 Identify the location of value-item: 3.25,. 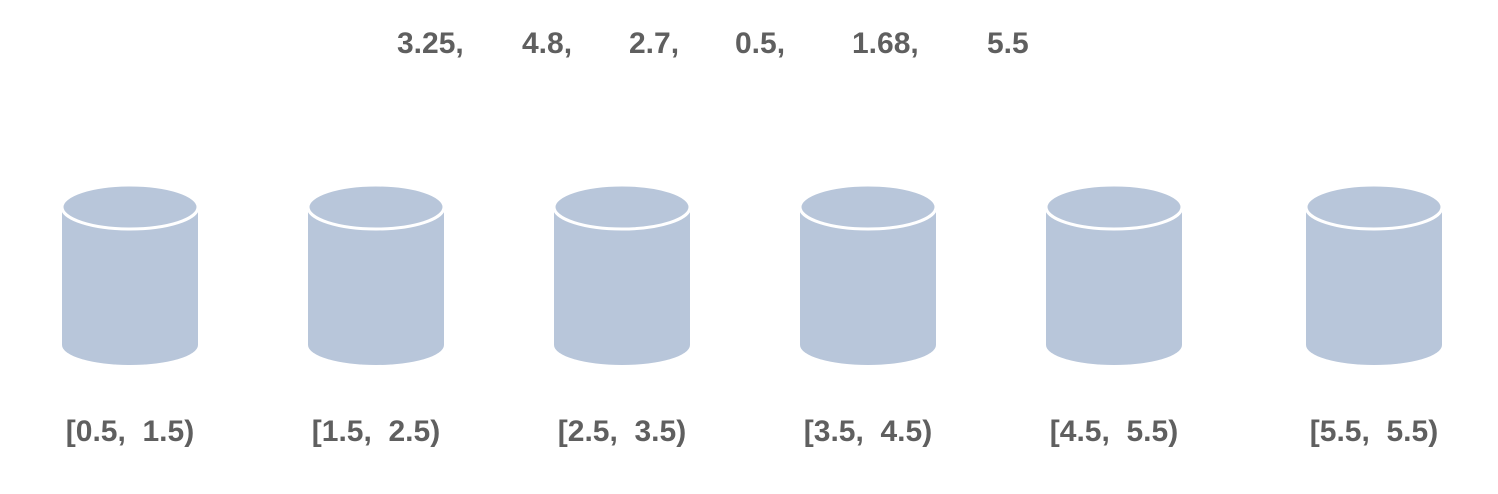
(430, 43).